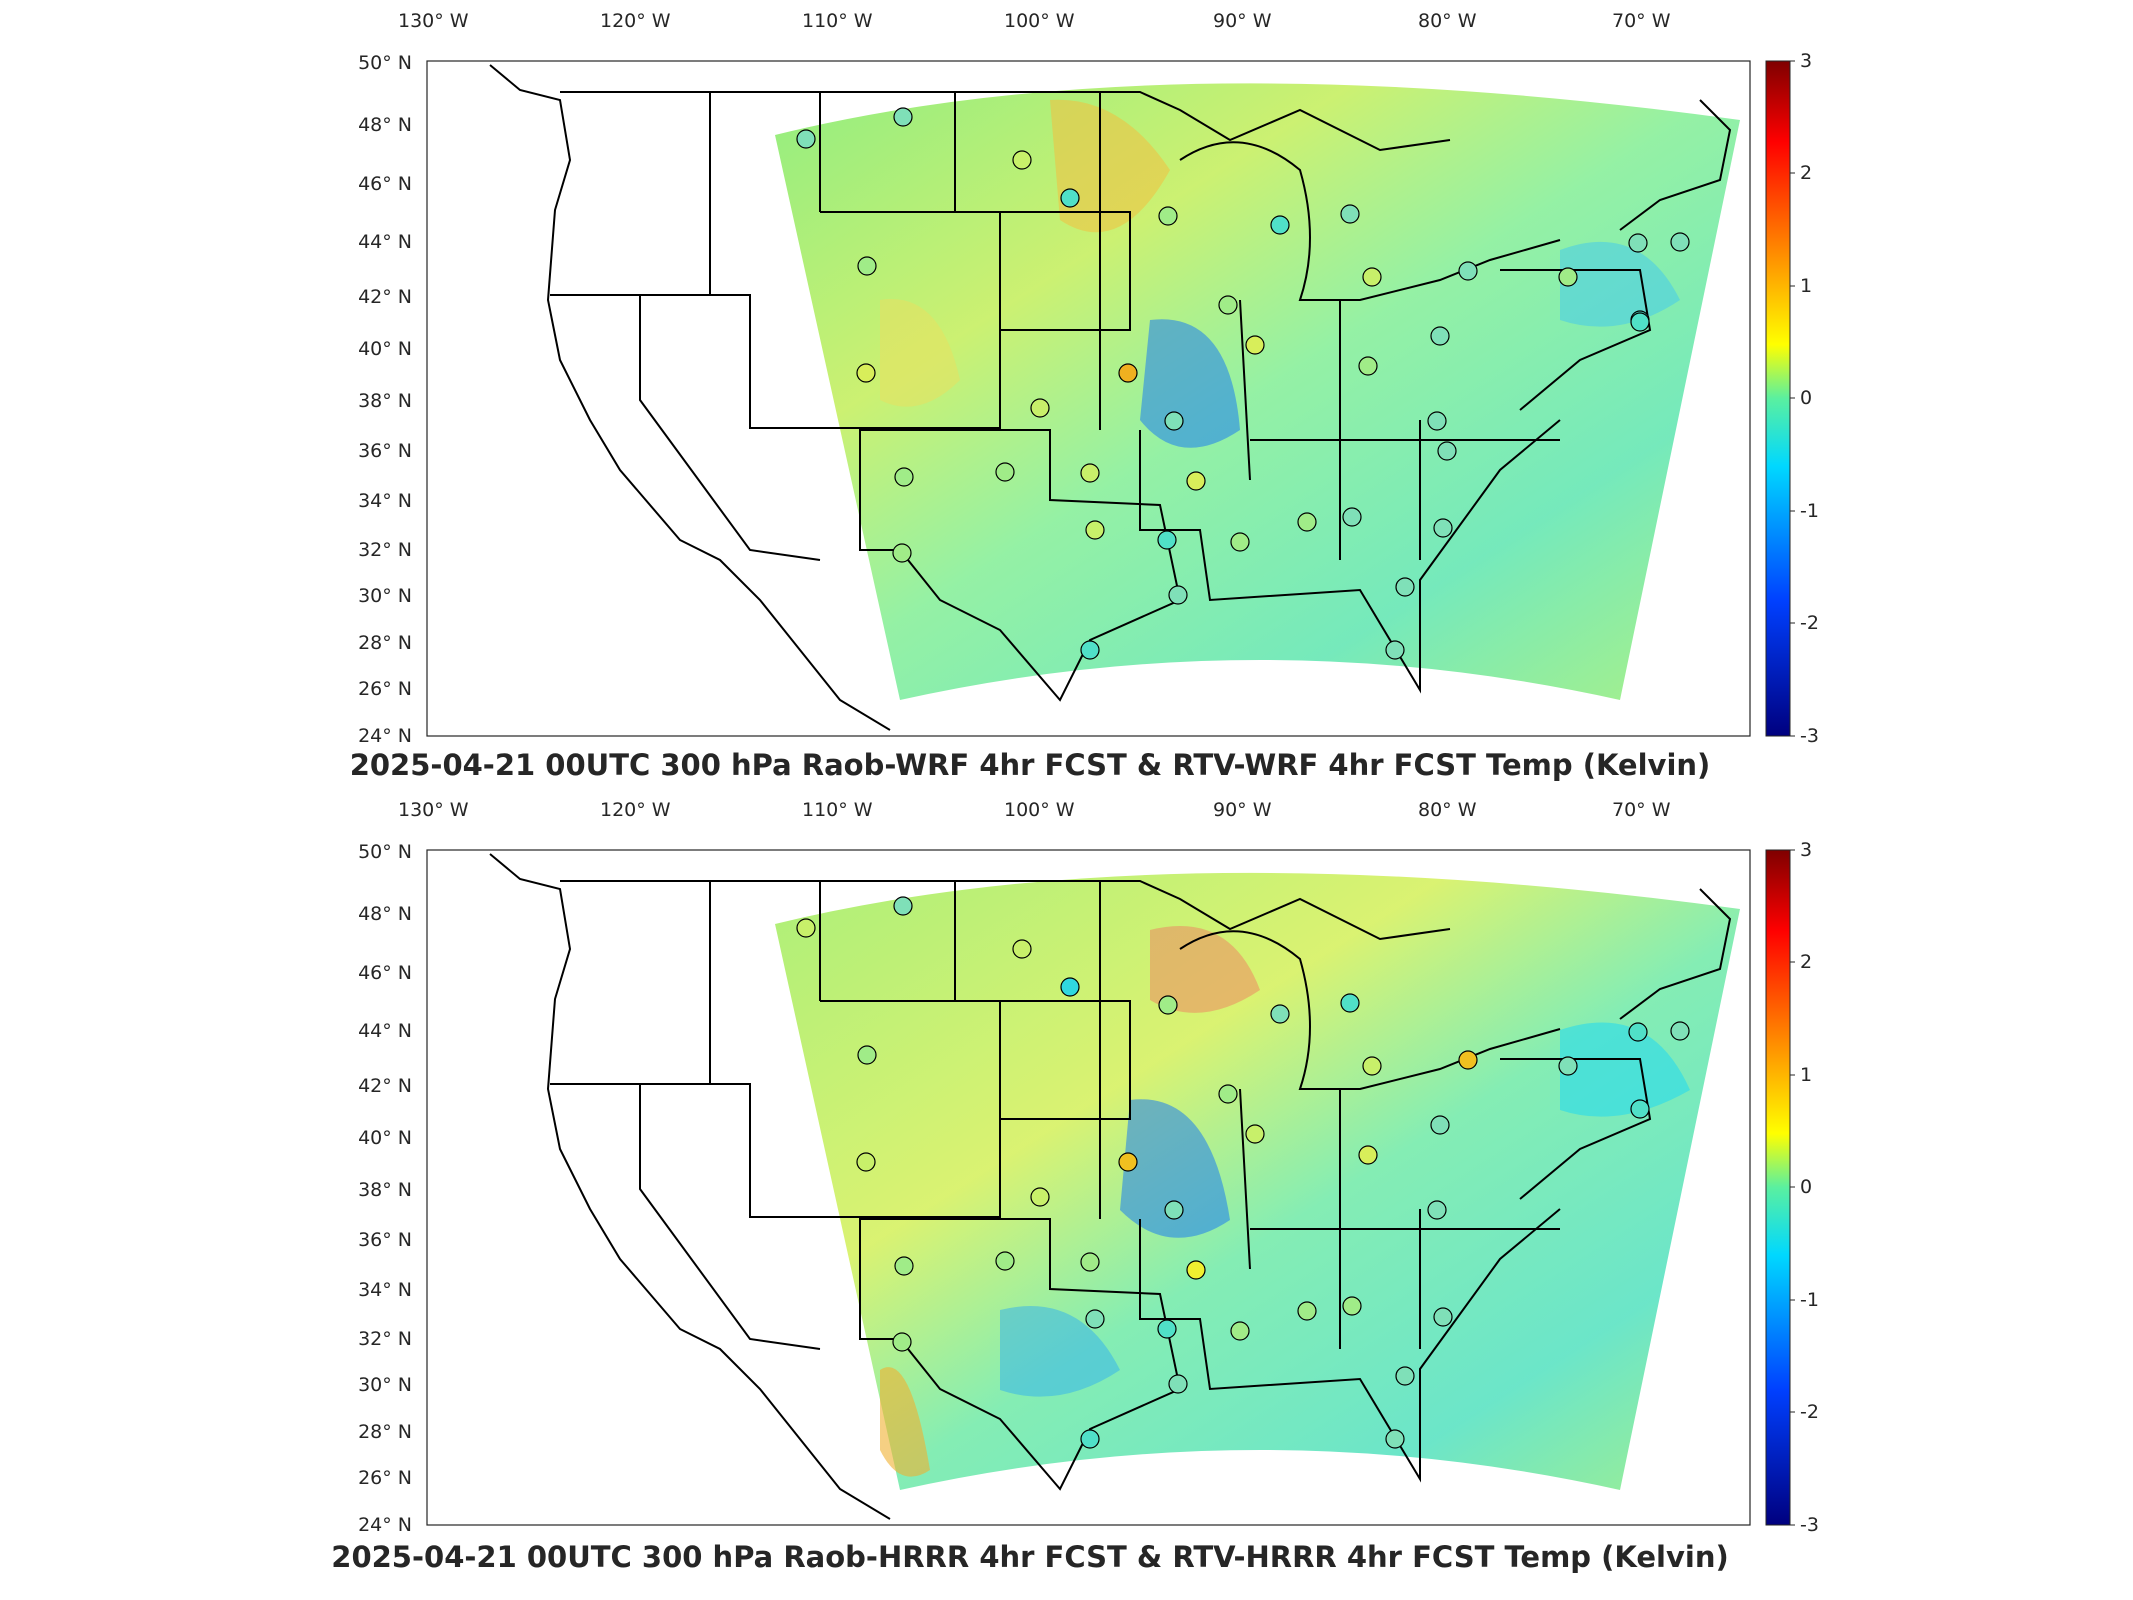  I want to click on warm-anomaly-southwest, so click(905, 1422).